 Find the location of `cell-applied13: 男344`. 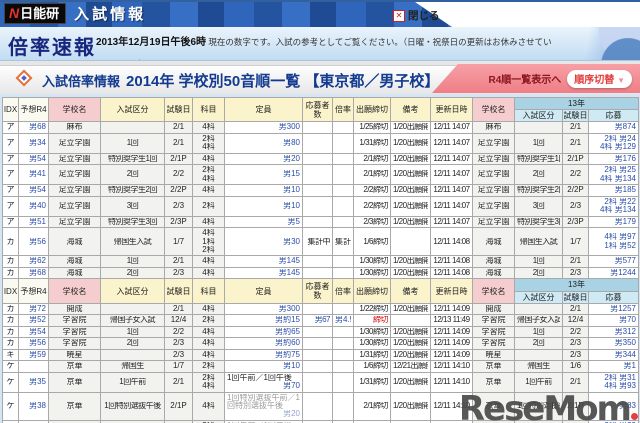

cell-applied13: 男344 is located at coordinates (613, 355).